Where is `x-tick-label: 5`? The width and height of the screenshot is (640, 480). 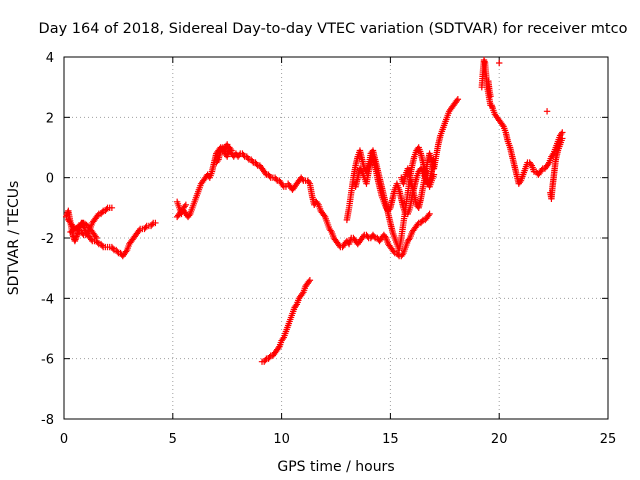 x-tick-label: 5 is located at coordinates (173, 439).